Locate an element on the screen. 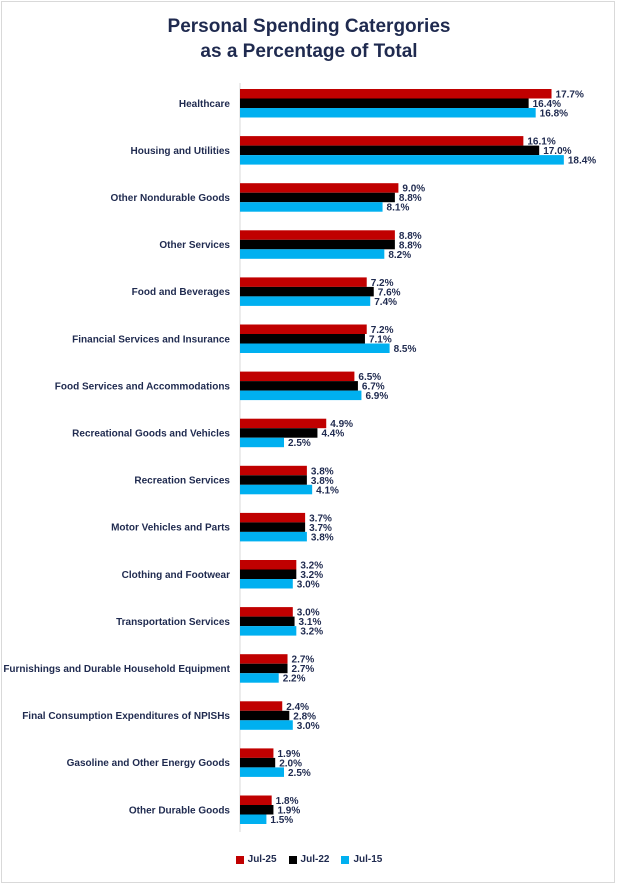  data-label: 7.6% is located at coordinates (389, 292).